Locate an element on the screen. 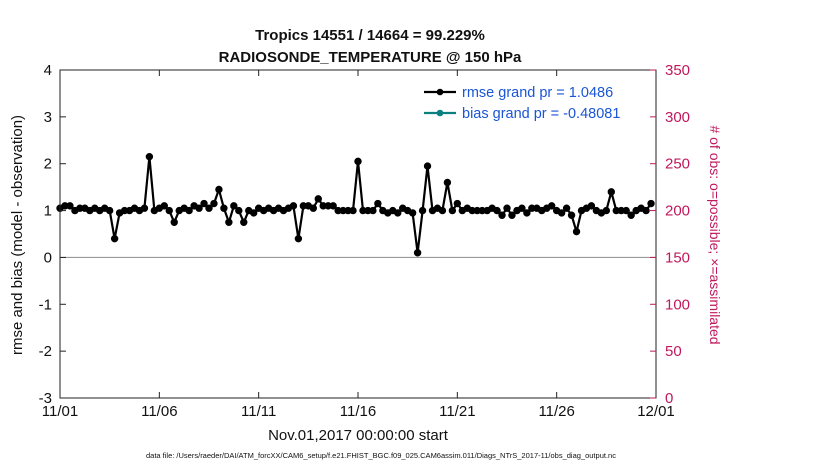 The height and width of the screenshot is (470, 830). y-right-tick-label: 100 is located at coordinates (677, 304).